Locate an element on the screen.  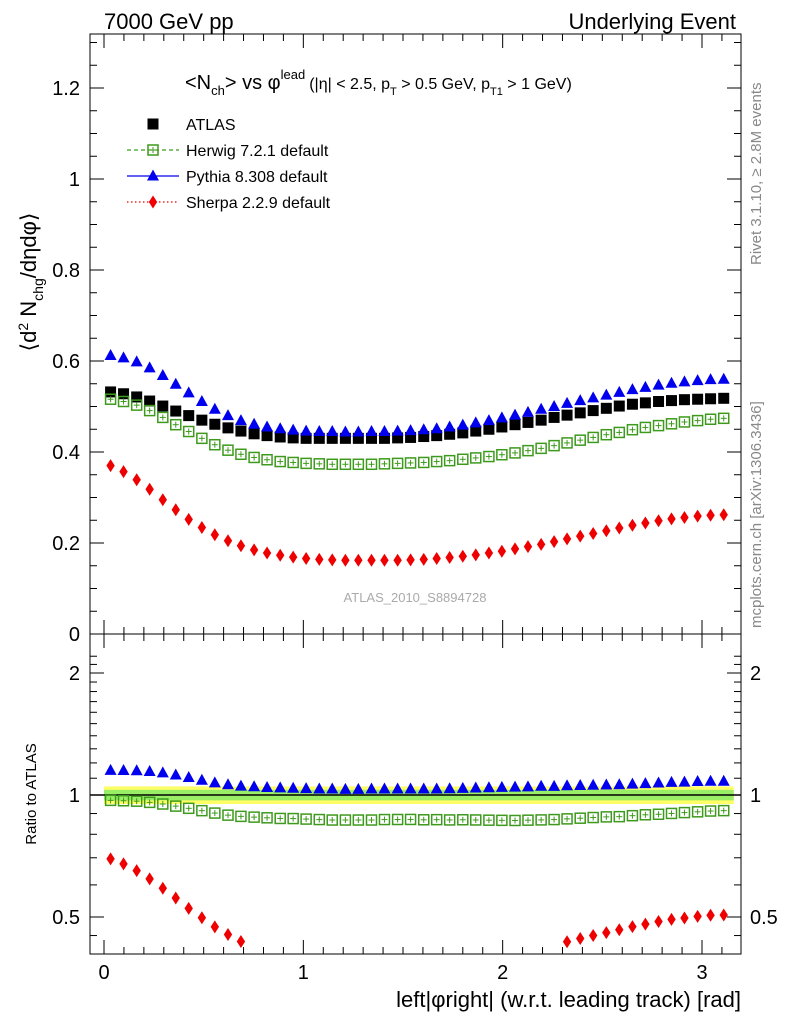
main-y-tick-label: 0.4 is located at coordinates (66, 453).